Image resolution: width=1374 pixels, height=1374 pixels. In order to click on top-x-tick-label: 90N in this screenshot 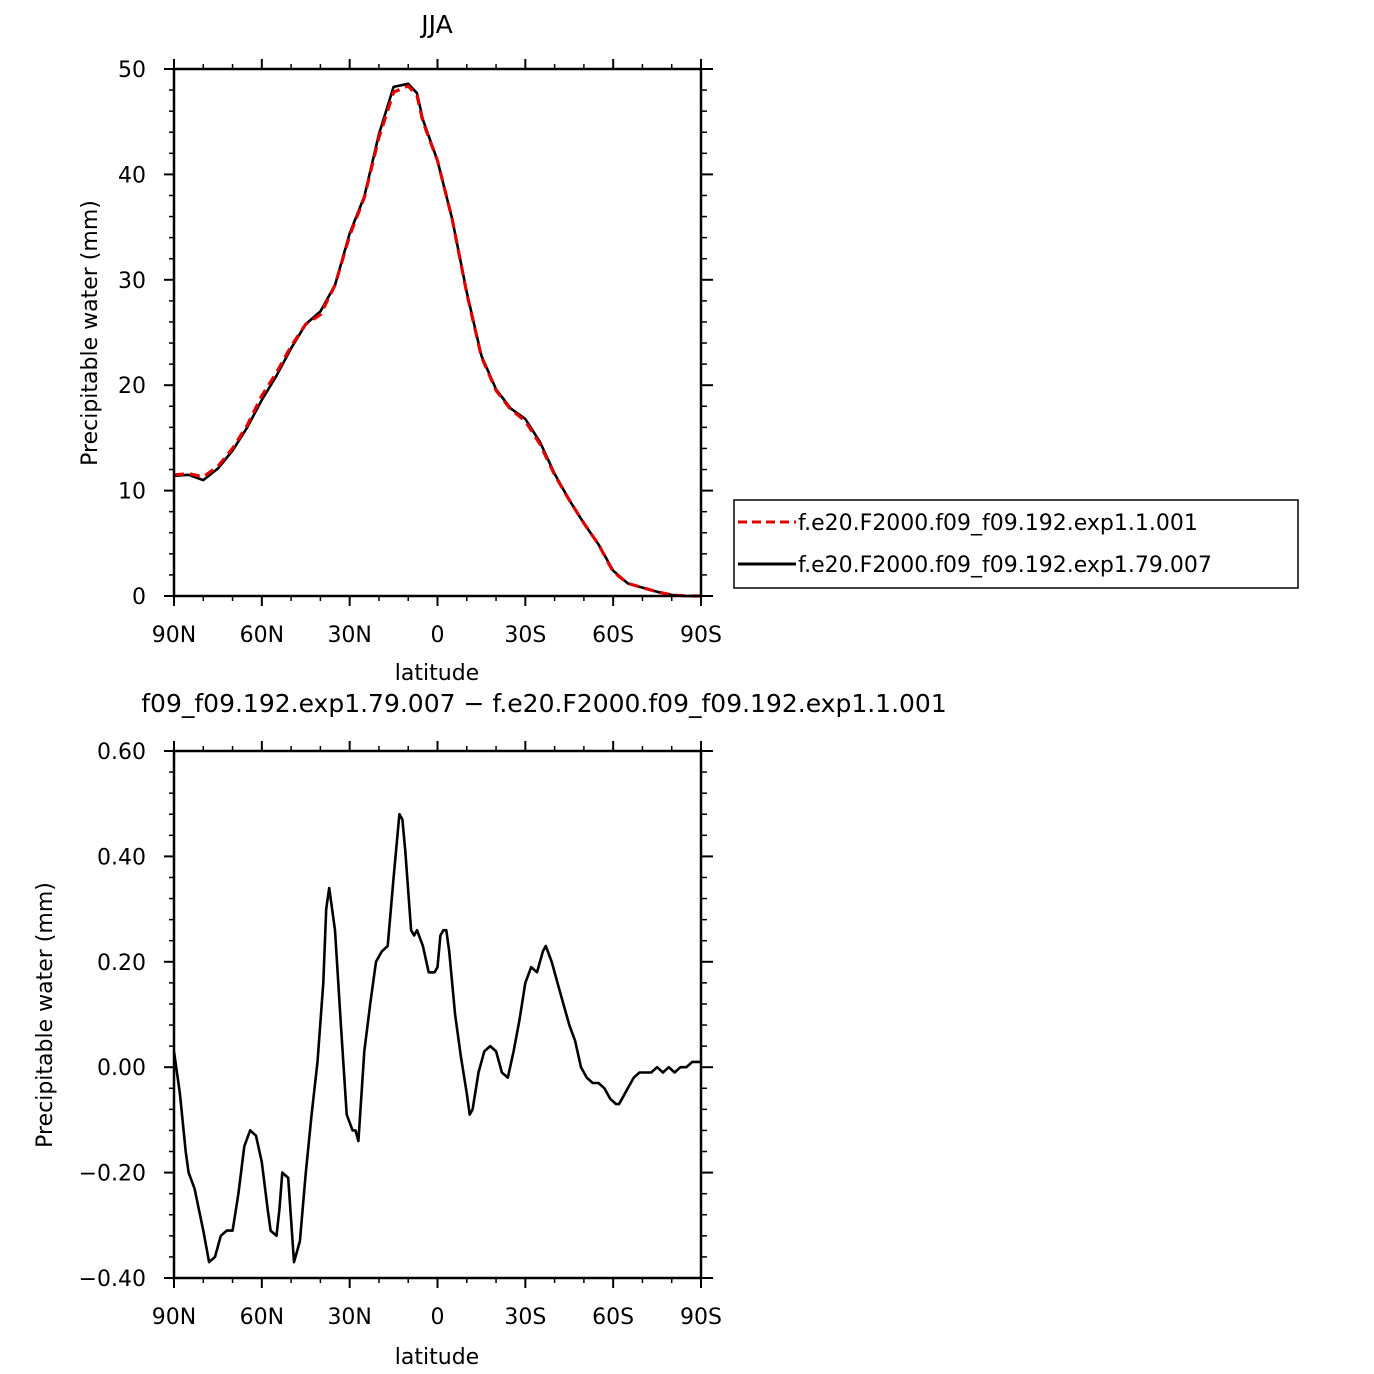, I will do `click(174, 635)`.